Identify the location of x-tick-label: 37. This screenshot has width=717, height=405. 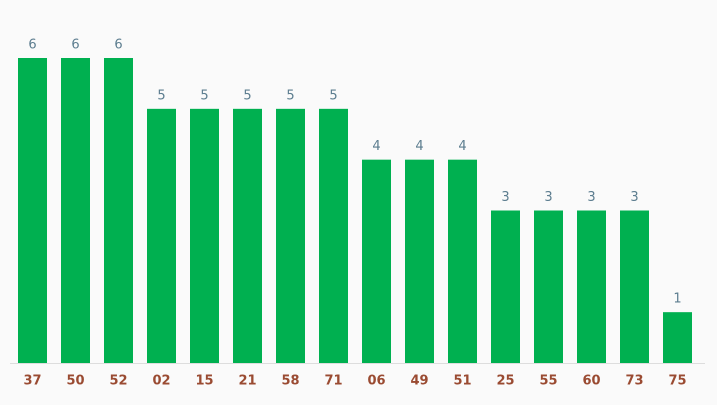
(32, 381).